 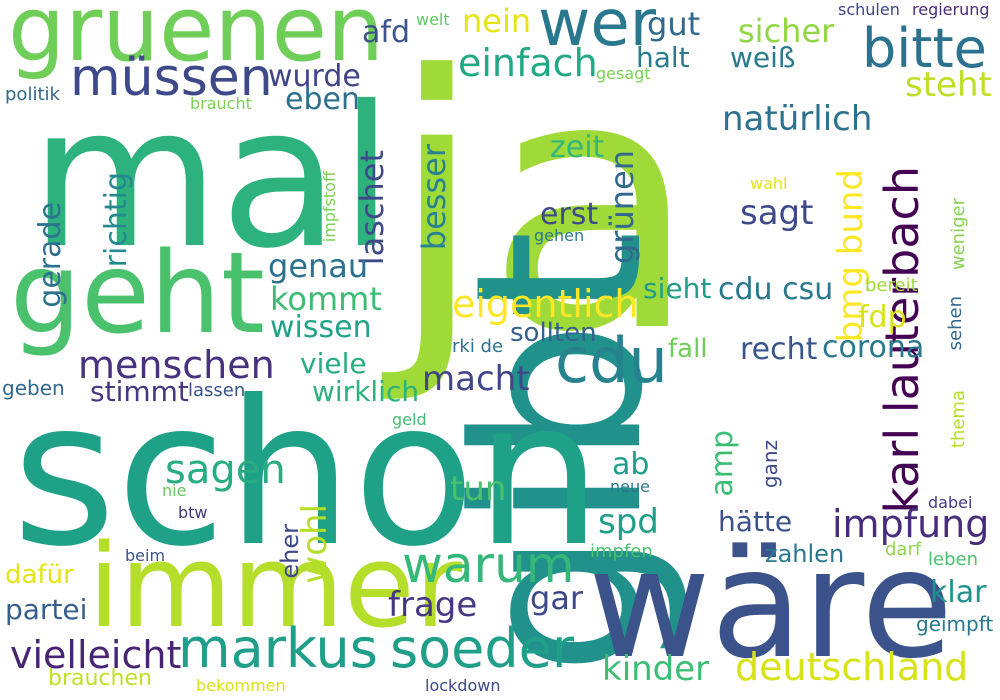 What do you see at coordinates (545, 304) in the screenshot?
I see `word-eigentlich: eigentlich` at bounding box center [545, 304].